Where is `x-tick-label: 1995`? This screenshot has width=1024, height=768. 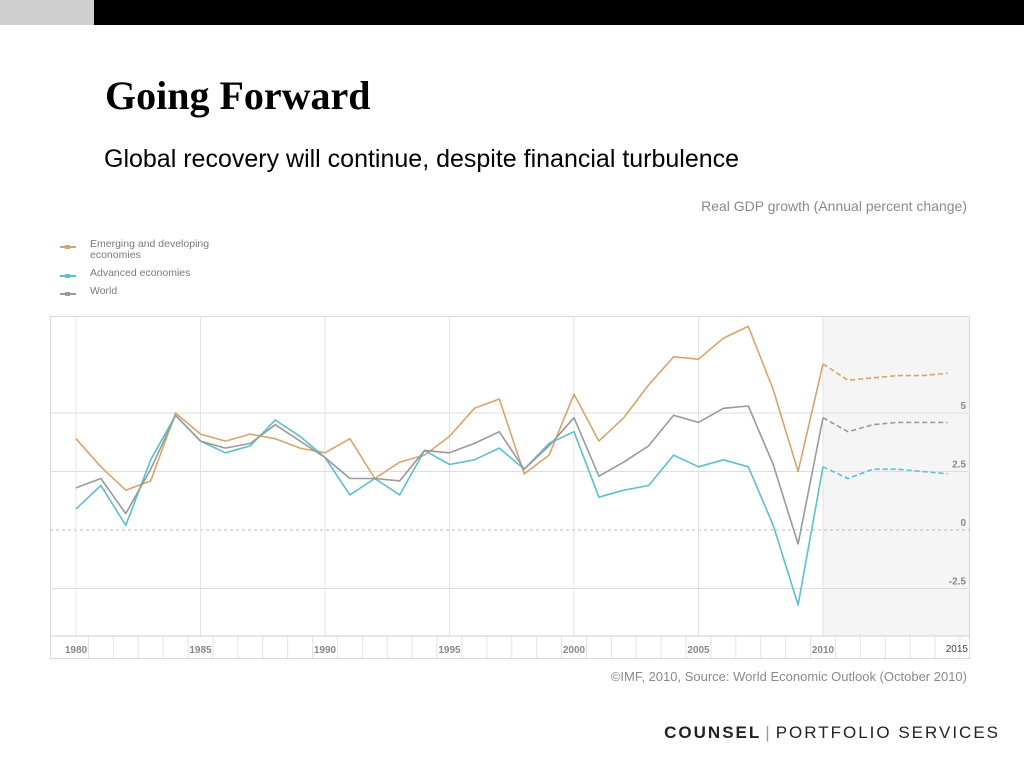
x-tick-label: 1995 is located at coordinates (449, 650).